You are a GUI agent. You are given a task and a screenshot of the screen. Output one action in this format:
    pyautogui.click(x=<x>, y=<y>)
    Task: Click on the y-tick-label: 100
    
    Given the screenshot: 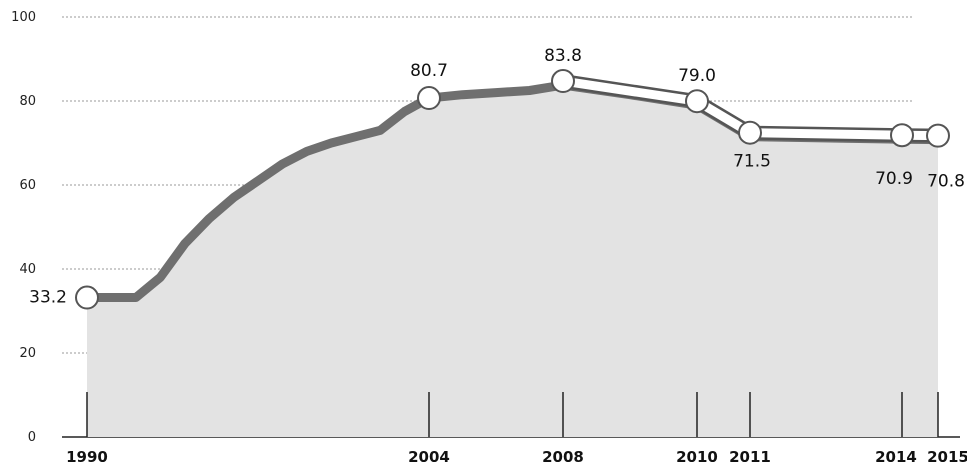 What is the action you would take?
    pyautogui.click(x=23, y=17)
    